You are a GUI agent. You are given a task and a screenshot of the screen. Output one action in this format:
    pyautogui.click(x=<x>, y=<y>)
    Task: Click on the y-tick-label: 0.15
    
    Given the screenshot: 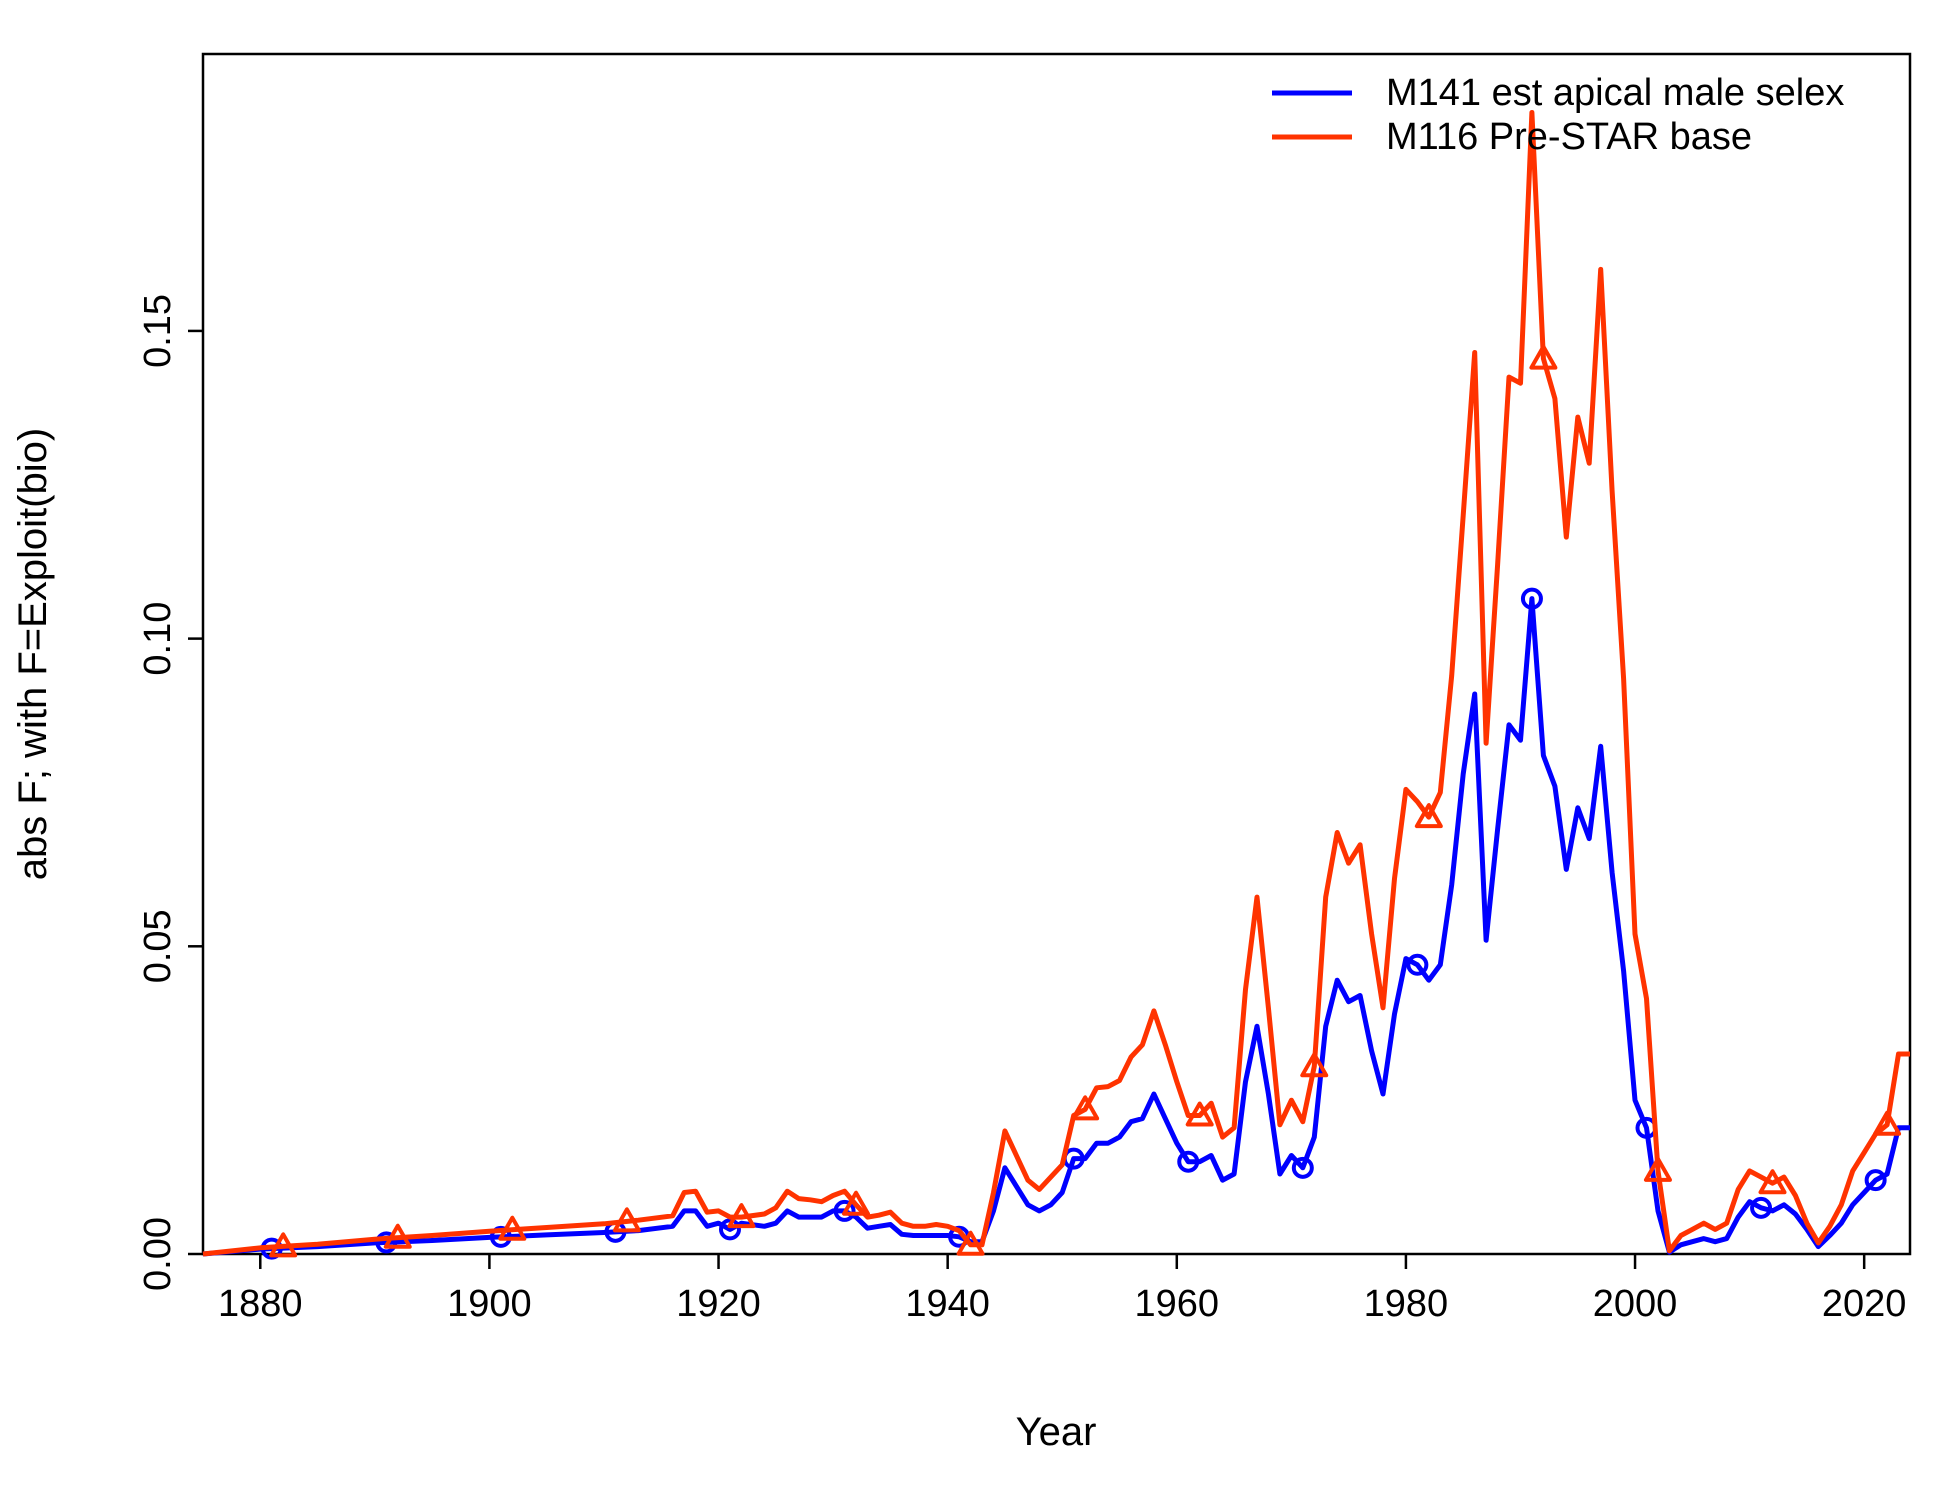 What is the action you would take?
    pyautogui.click(x=158, y=331)
    